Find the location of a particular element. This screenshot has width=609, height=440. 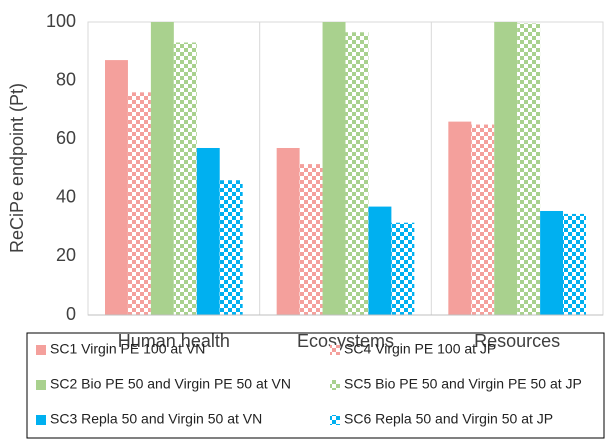

y-tick-label: 80 is located at coordinates (66, 79).